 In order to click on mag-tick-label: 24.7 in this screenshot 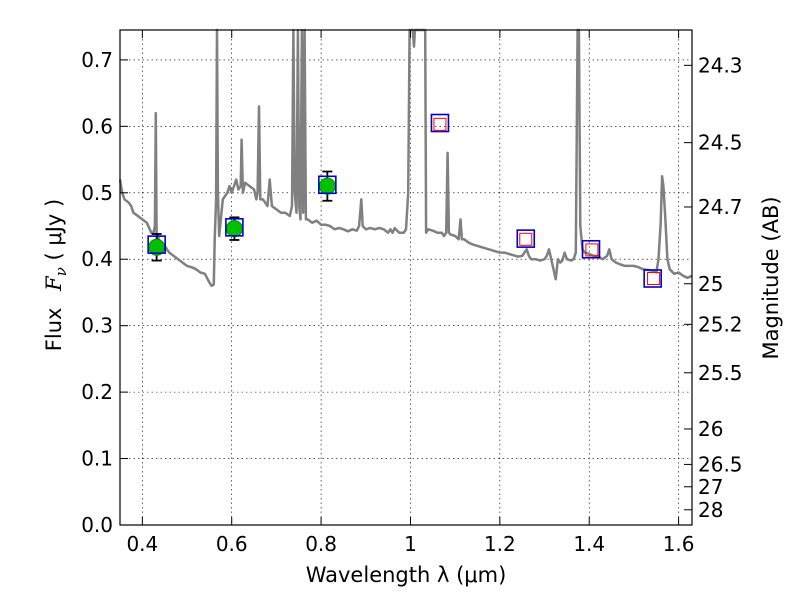, I will do `click(720, 207)`.